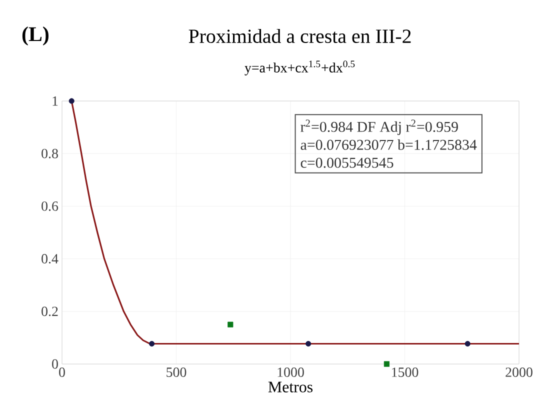 This screenshot has height=402, width=549. I want to click on x-tick-label: 0, so click(62, 372).